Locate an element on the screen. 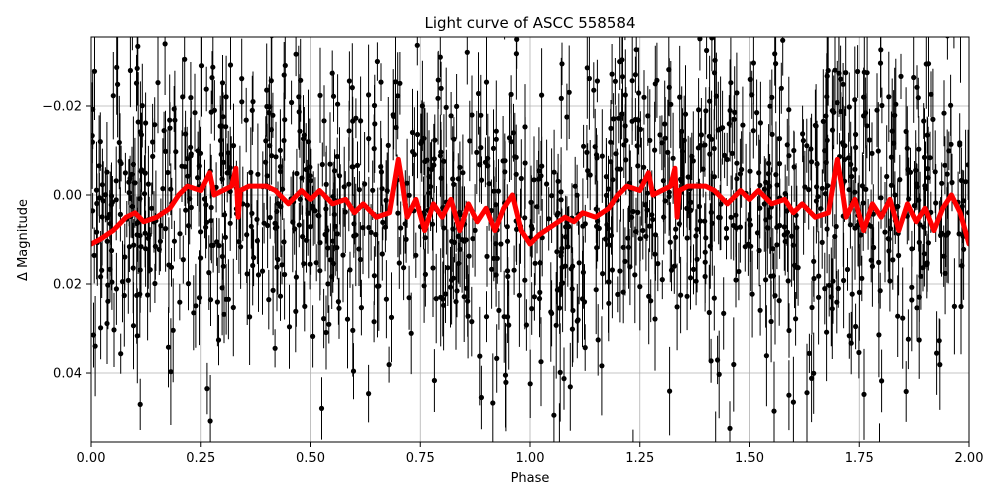 This screenshot has height=504, width=1000. x-tick-label: 2.00 is located at coordinates (969, 458).